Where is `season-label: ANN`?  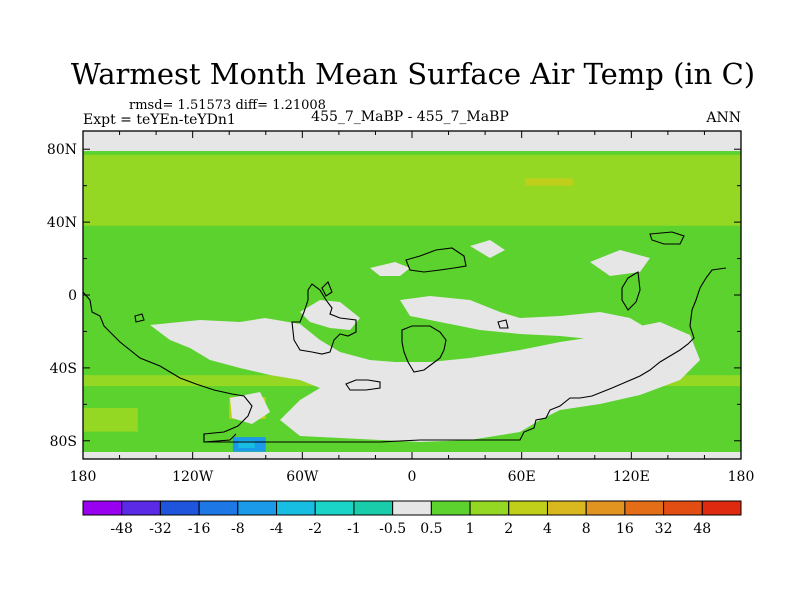
season-label: ANN is located at coordinates (723, 118).